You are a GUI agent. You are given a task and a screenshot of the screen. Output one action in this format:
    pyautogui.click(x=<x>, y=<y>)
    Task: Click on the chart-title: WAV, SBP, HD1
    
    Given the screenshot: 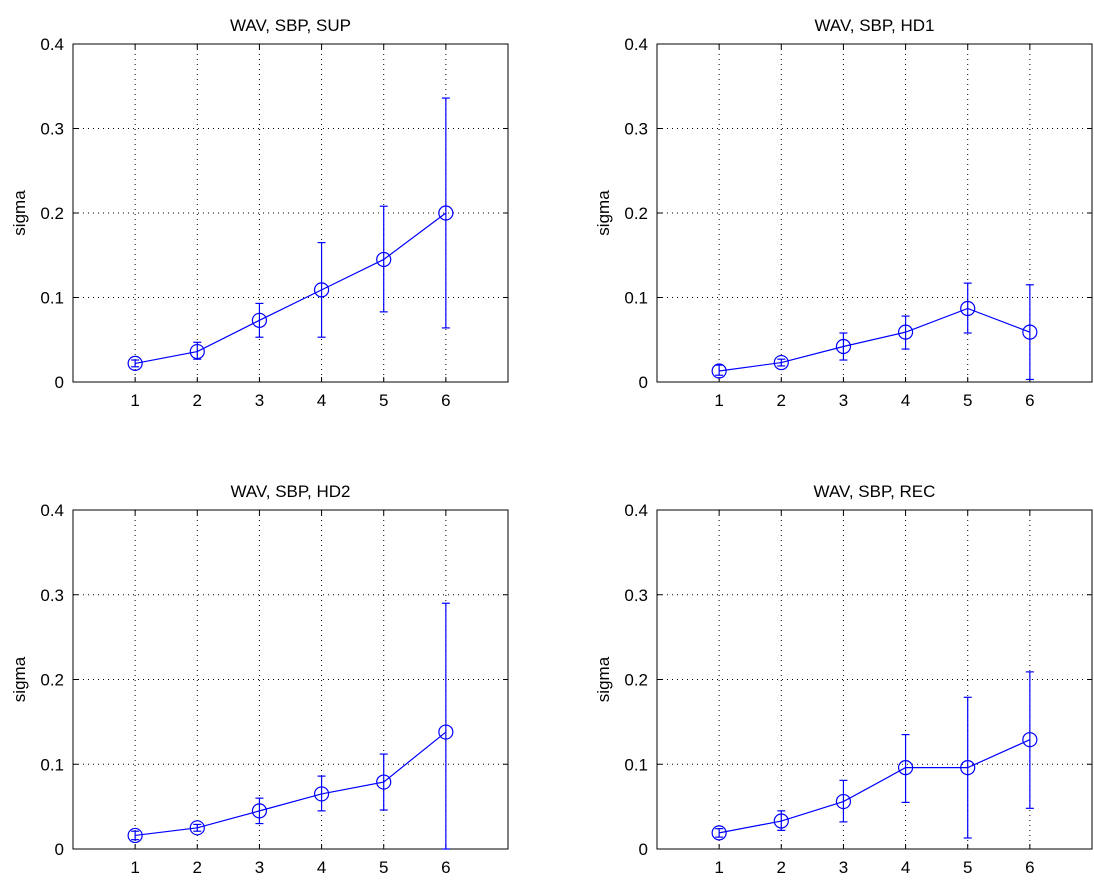 What is the action you would take?
    pyautogui.click(x=875, y=25)
    